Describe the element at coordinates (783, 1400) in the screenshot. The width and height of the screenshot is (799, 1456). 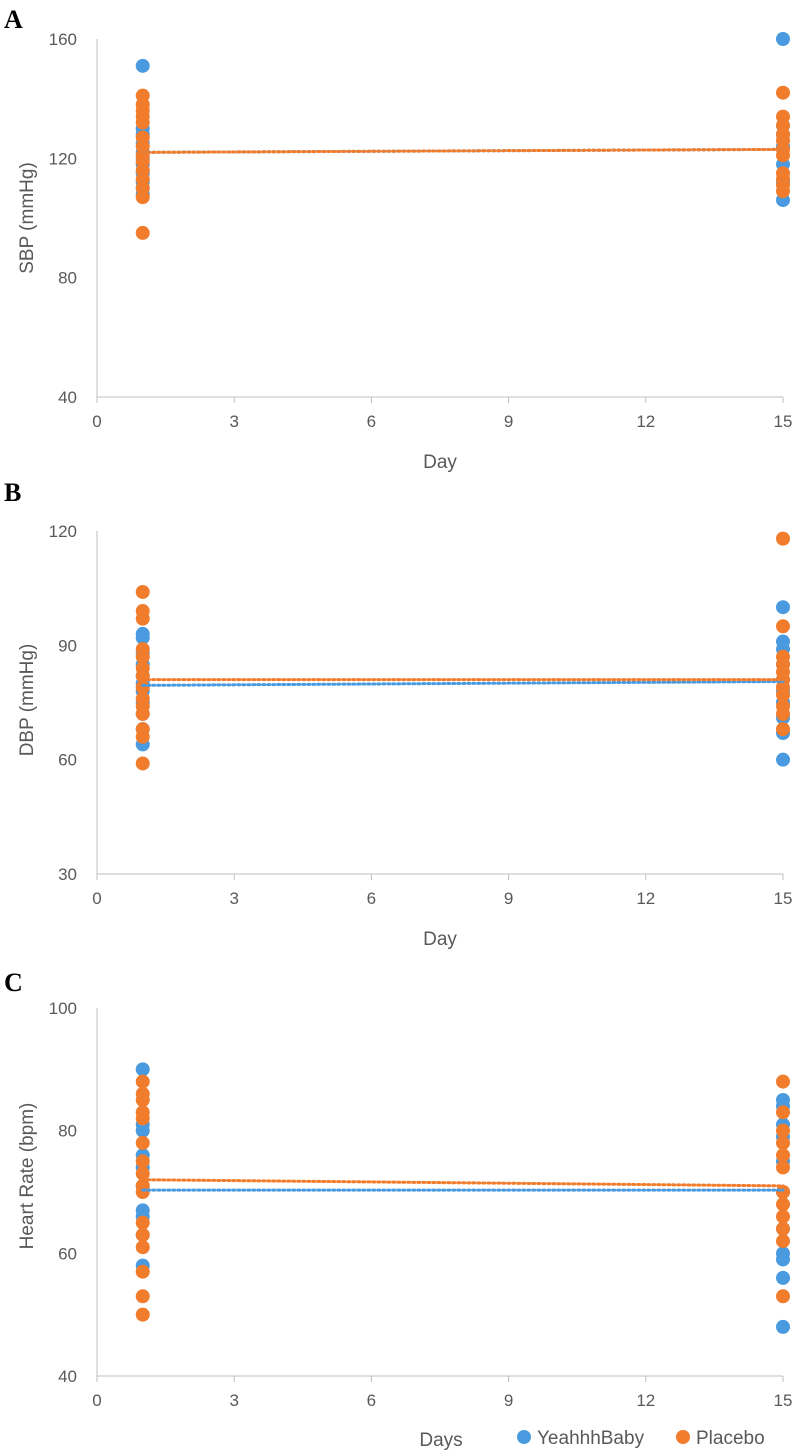
I see `panel-c-x-tick-label: 15` at that location.